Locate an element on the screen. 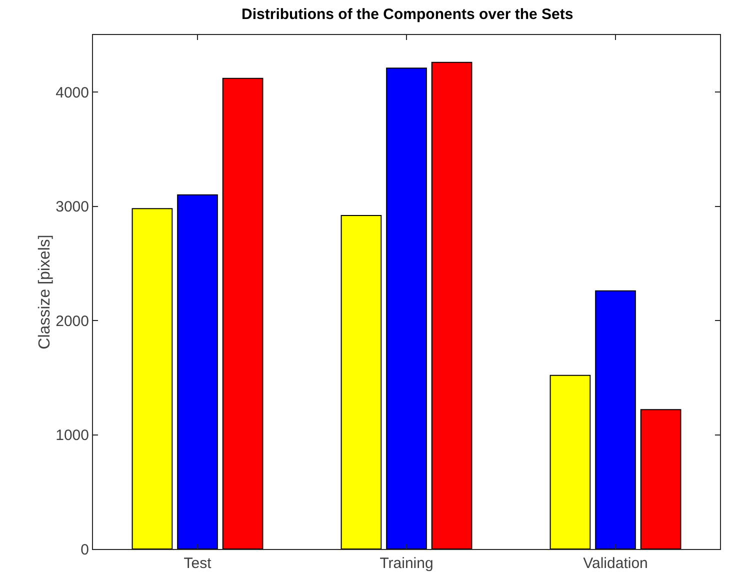 The height and width of the screenshot is (583, 734). y-tick-label: 4000 is located at coordinates (72, 93).